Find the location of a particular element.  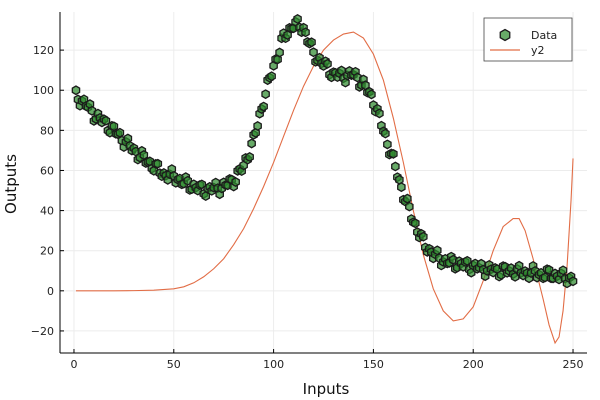

x-tick-label: 200 is located at coordinates (473, 364).